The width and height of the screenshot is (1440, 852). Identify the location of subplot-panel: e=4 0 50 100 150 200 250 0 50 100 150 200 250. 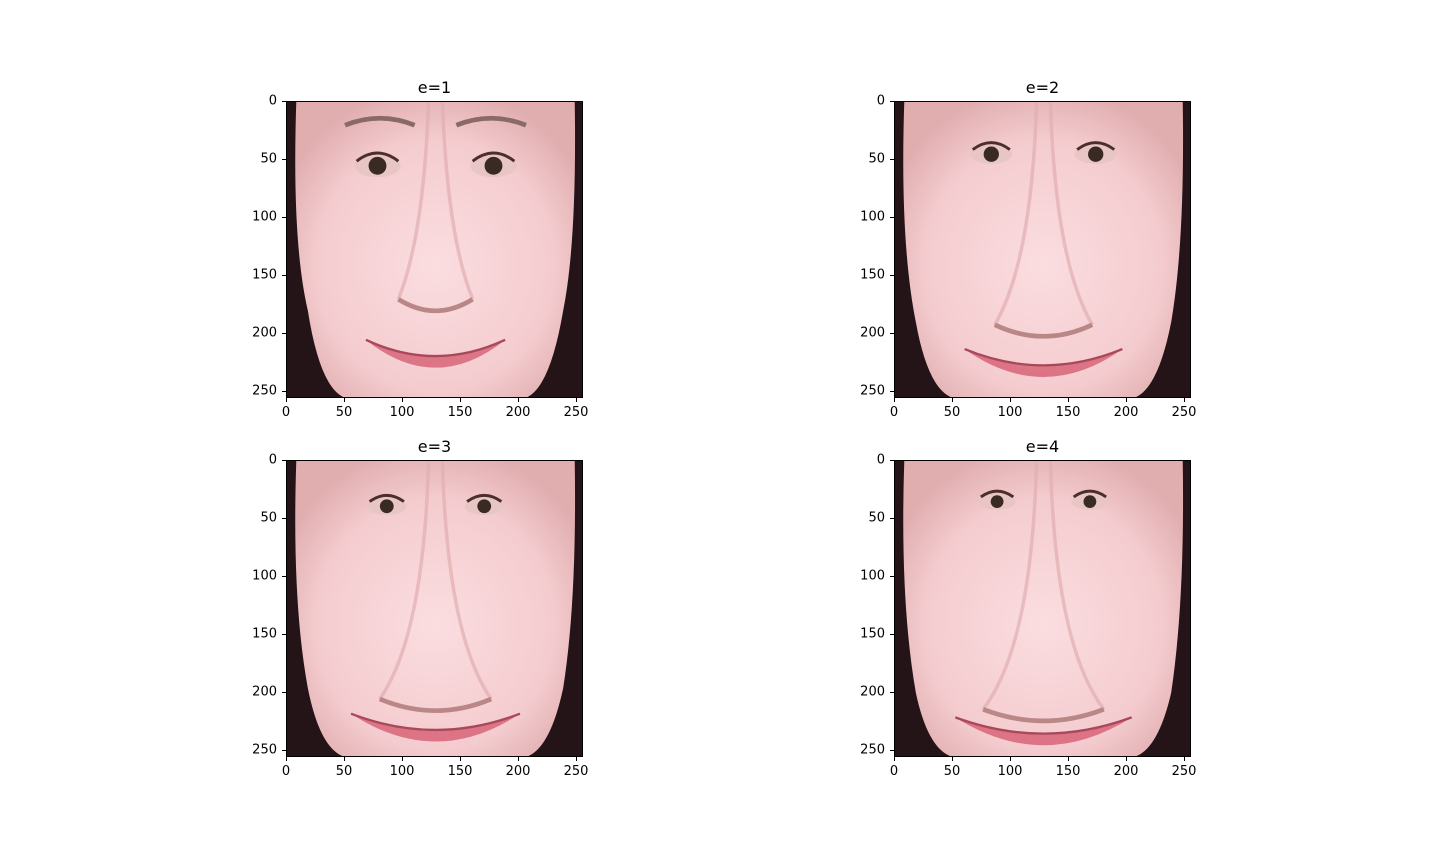
(1028, 608).